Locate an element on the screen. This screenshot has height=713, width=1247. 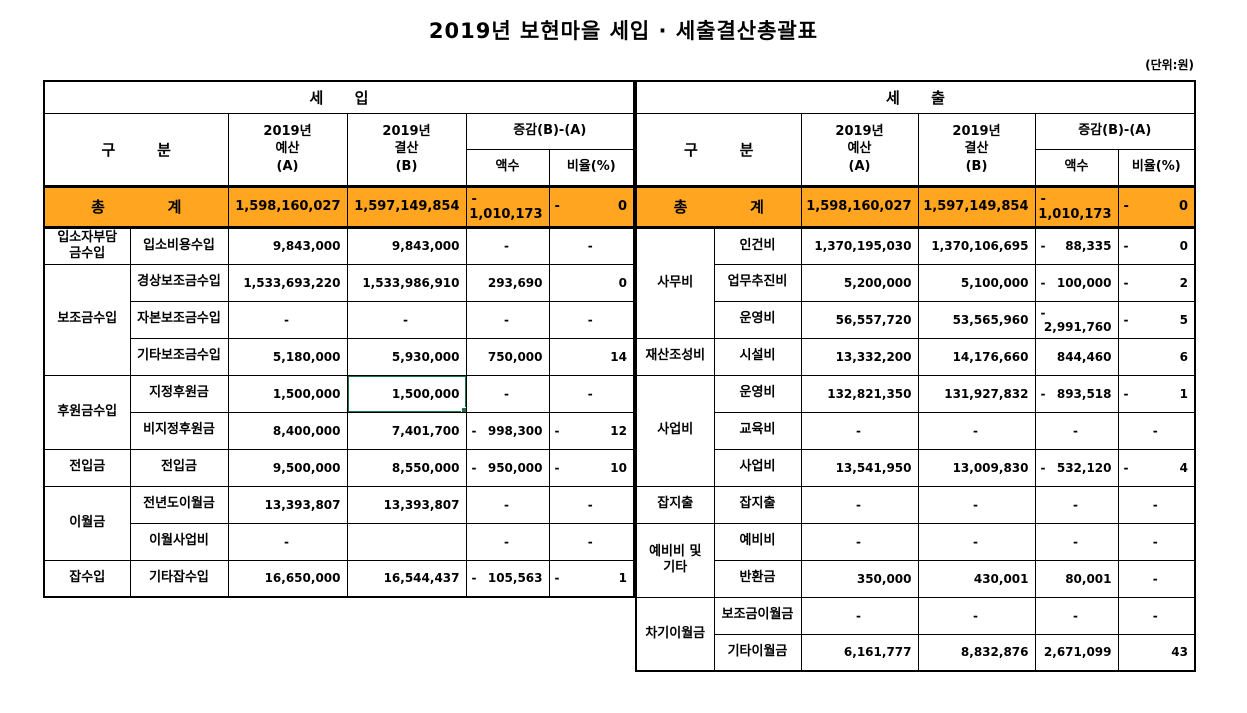
group-cell: 잡수입 is located at coordinates (87, 578).